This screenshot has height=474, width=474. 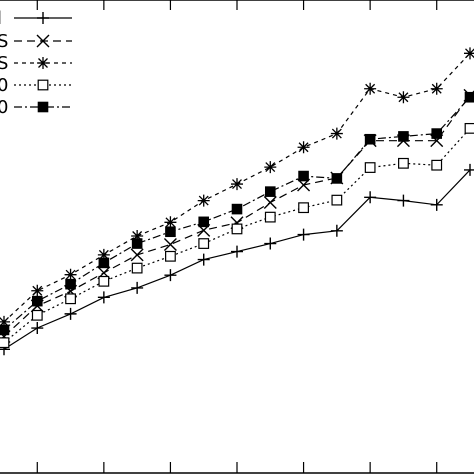 I want to click on legend-label: l, so click(x=1, y=18).